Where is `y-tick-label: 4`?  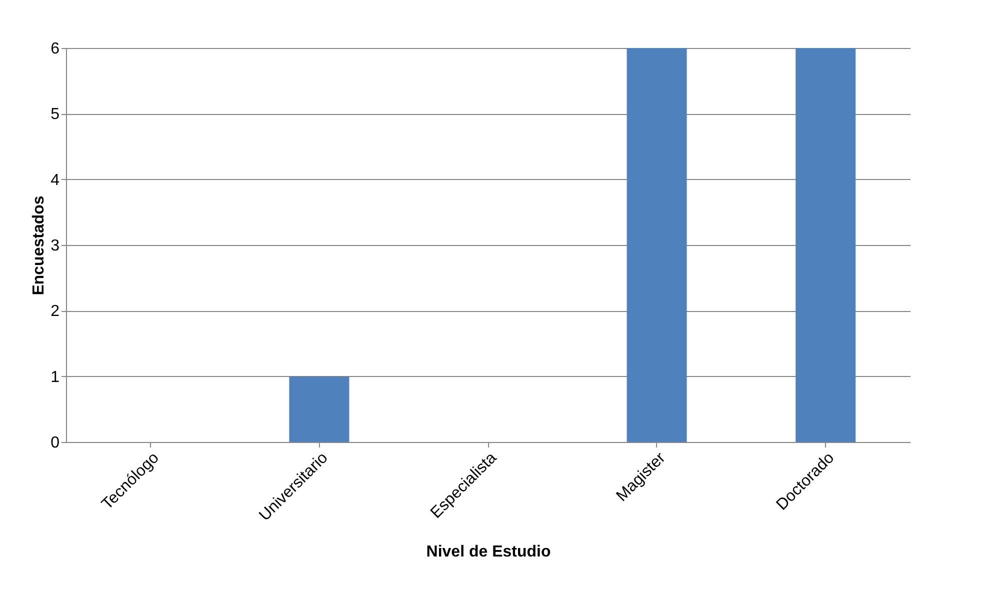 y-tick-label: 4 is located at coordinates (55, 180).